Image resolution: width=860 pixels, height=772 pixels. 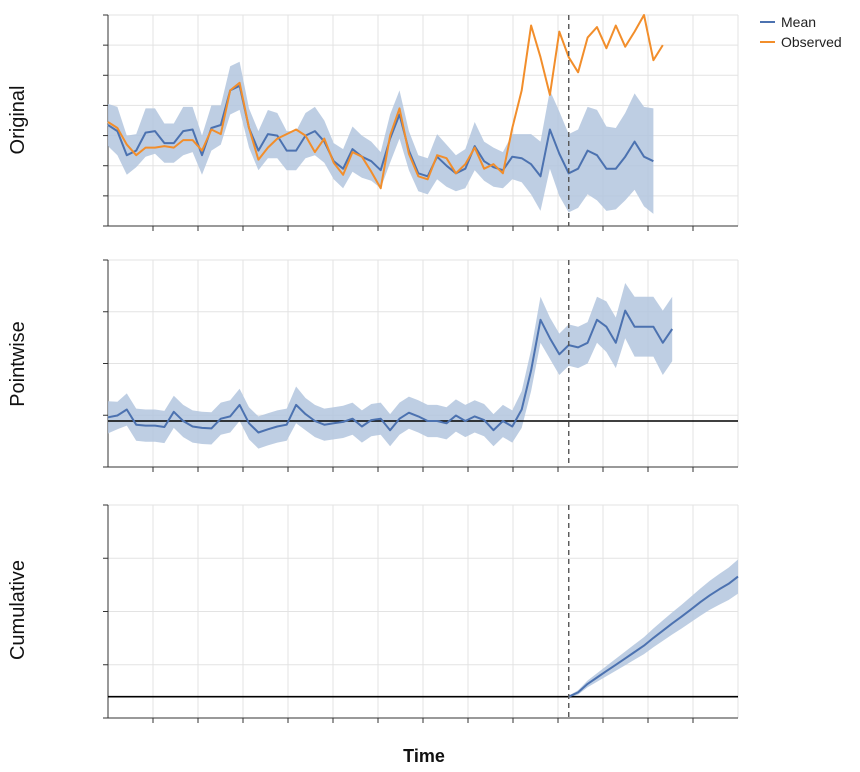 What do you see at coordinates (811, 42) in the screenshot?
I see `legend-label-observed: Observed` at bounding box center [811, 42].